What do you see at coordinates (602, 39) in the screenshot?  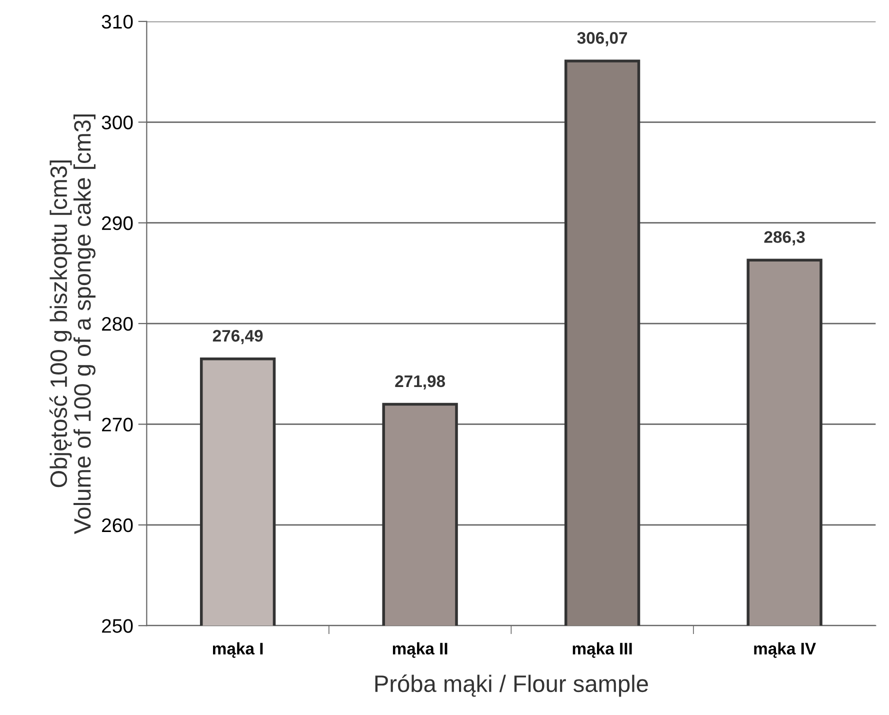 I see `data-label: 306,07` at bounding box center [602, 39].